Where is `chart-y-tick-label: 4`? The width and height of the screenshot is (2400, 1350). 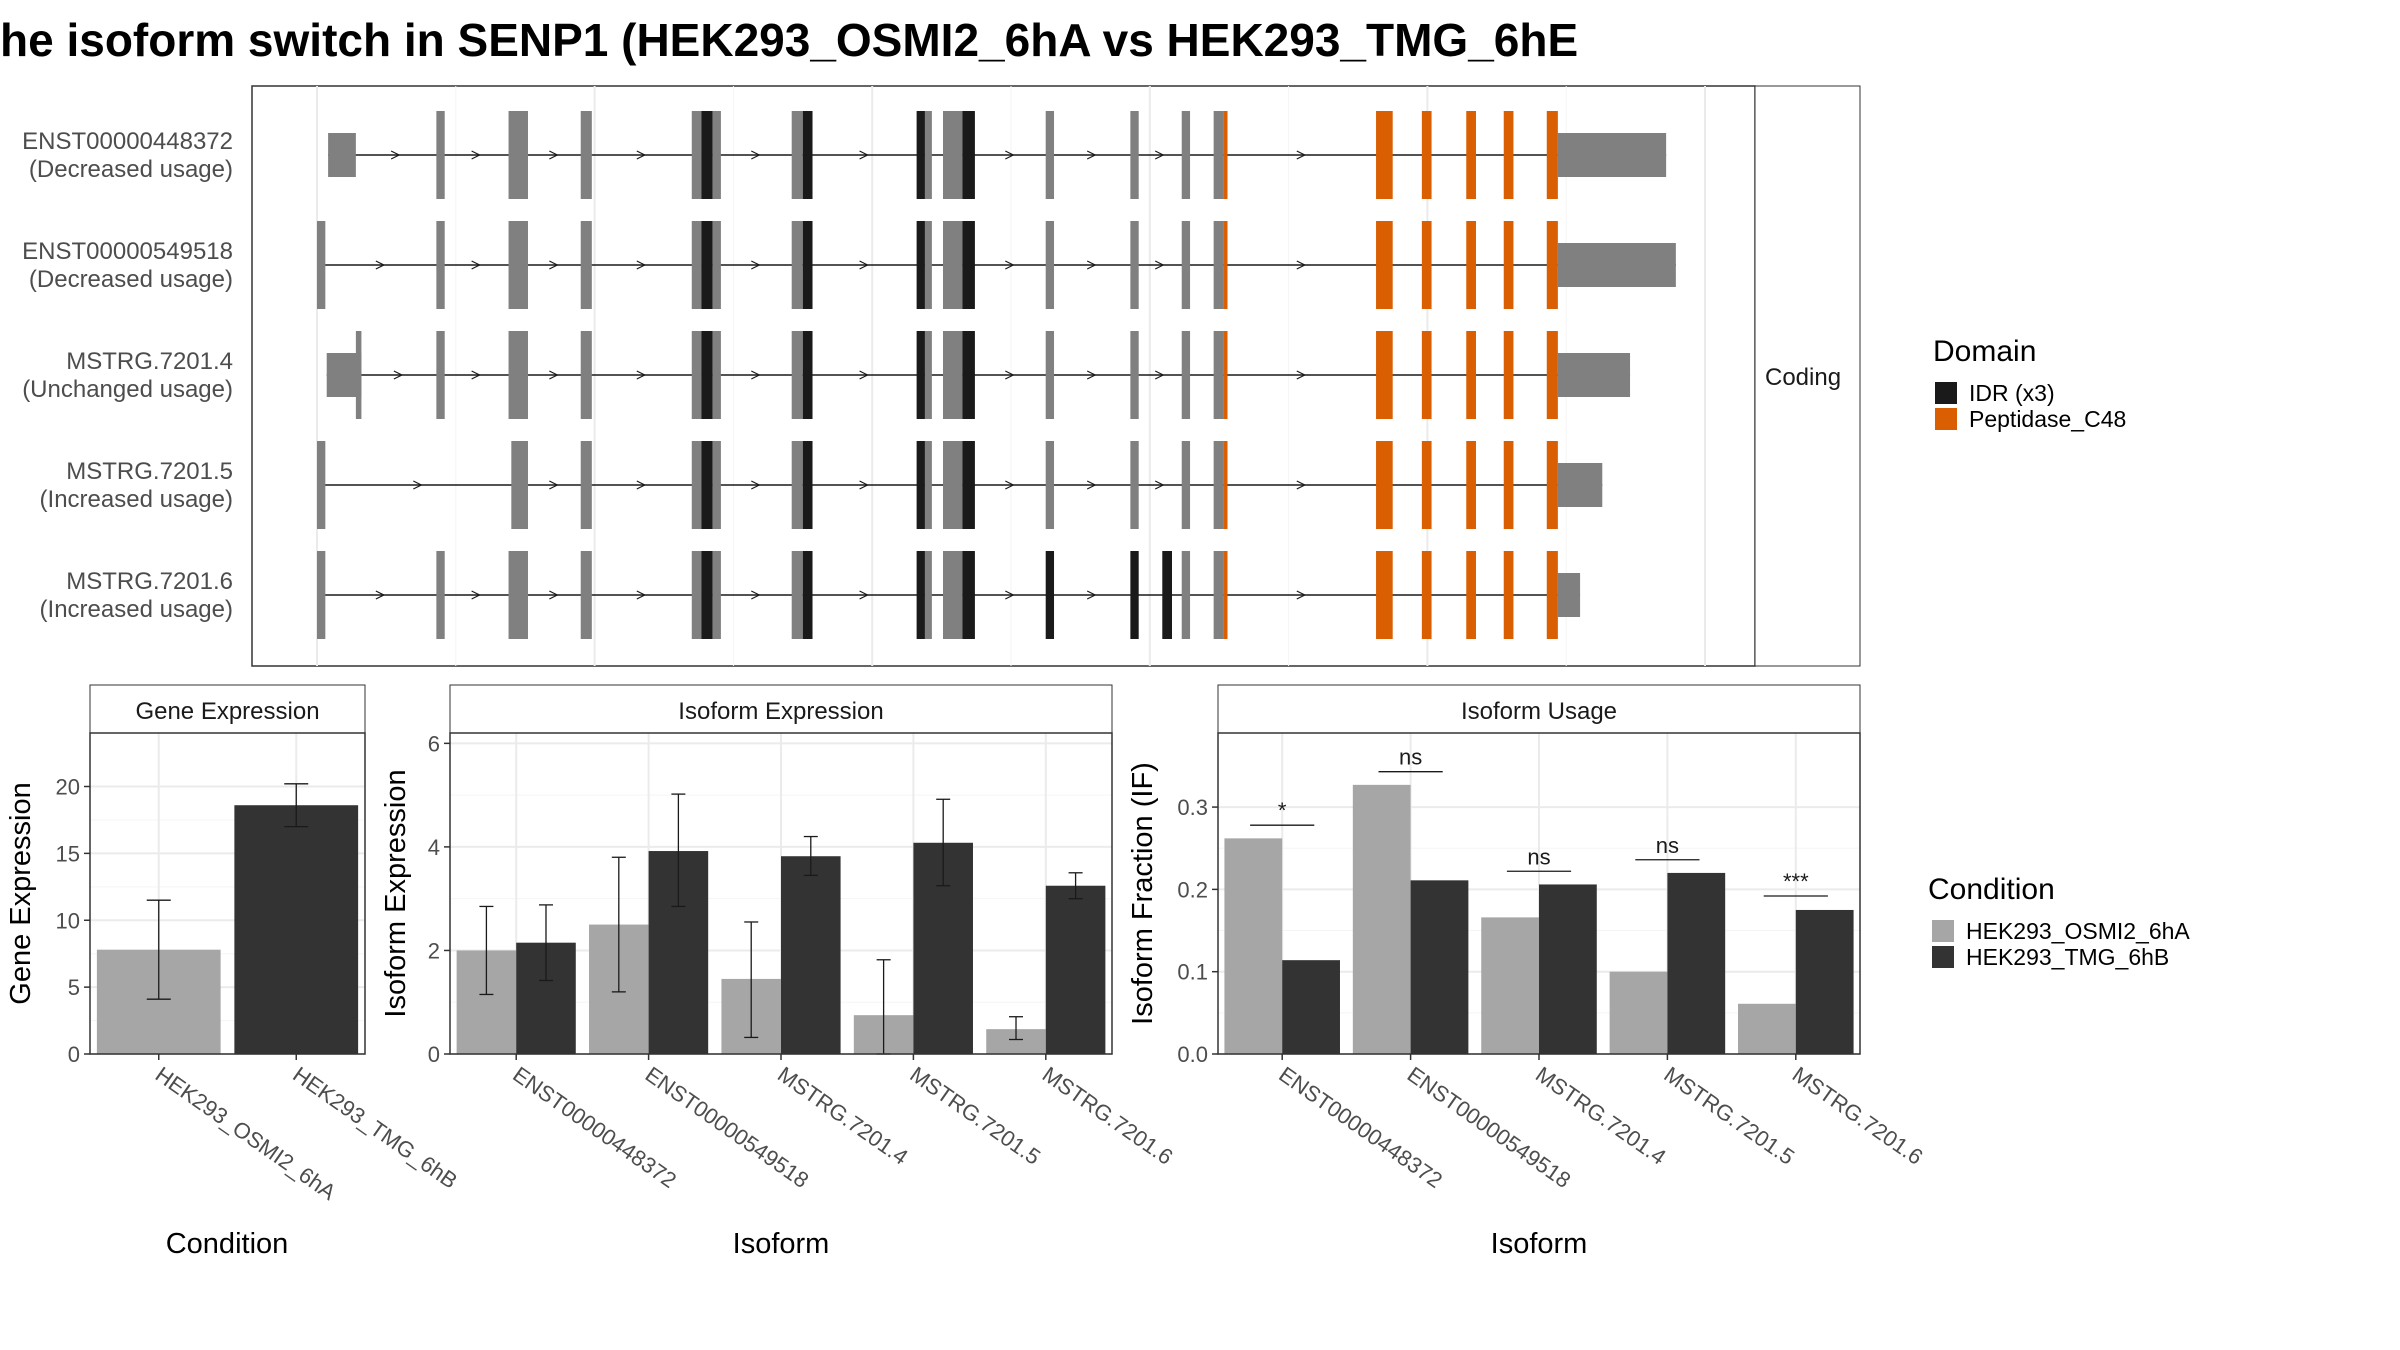 chart-y-tick-label: 4 is located at coordinates (434, 847).